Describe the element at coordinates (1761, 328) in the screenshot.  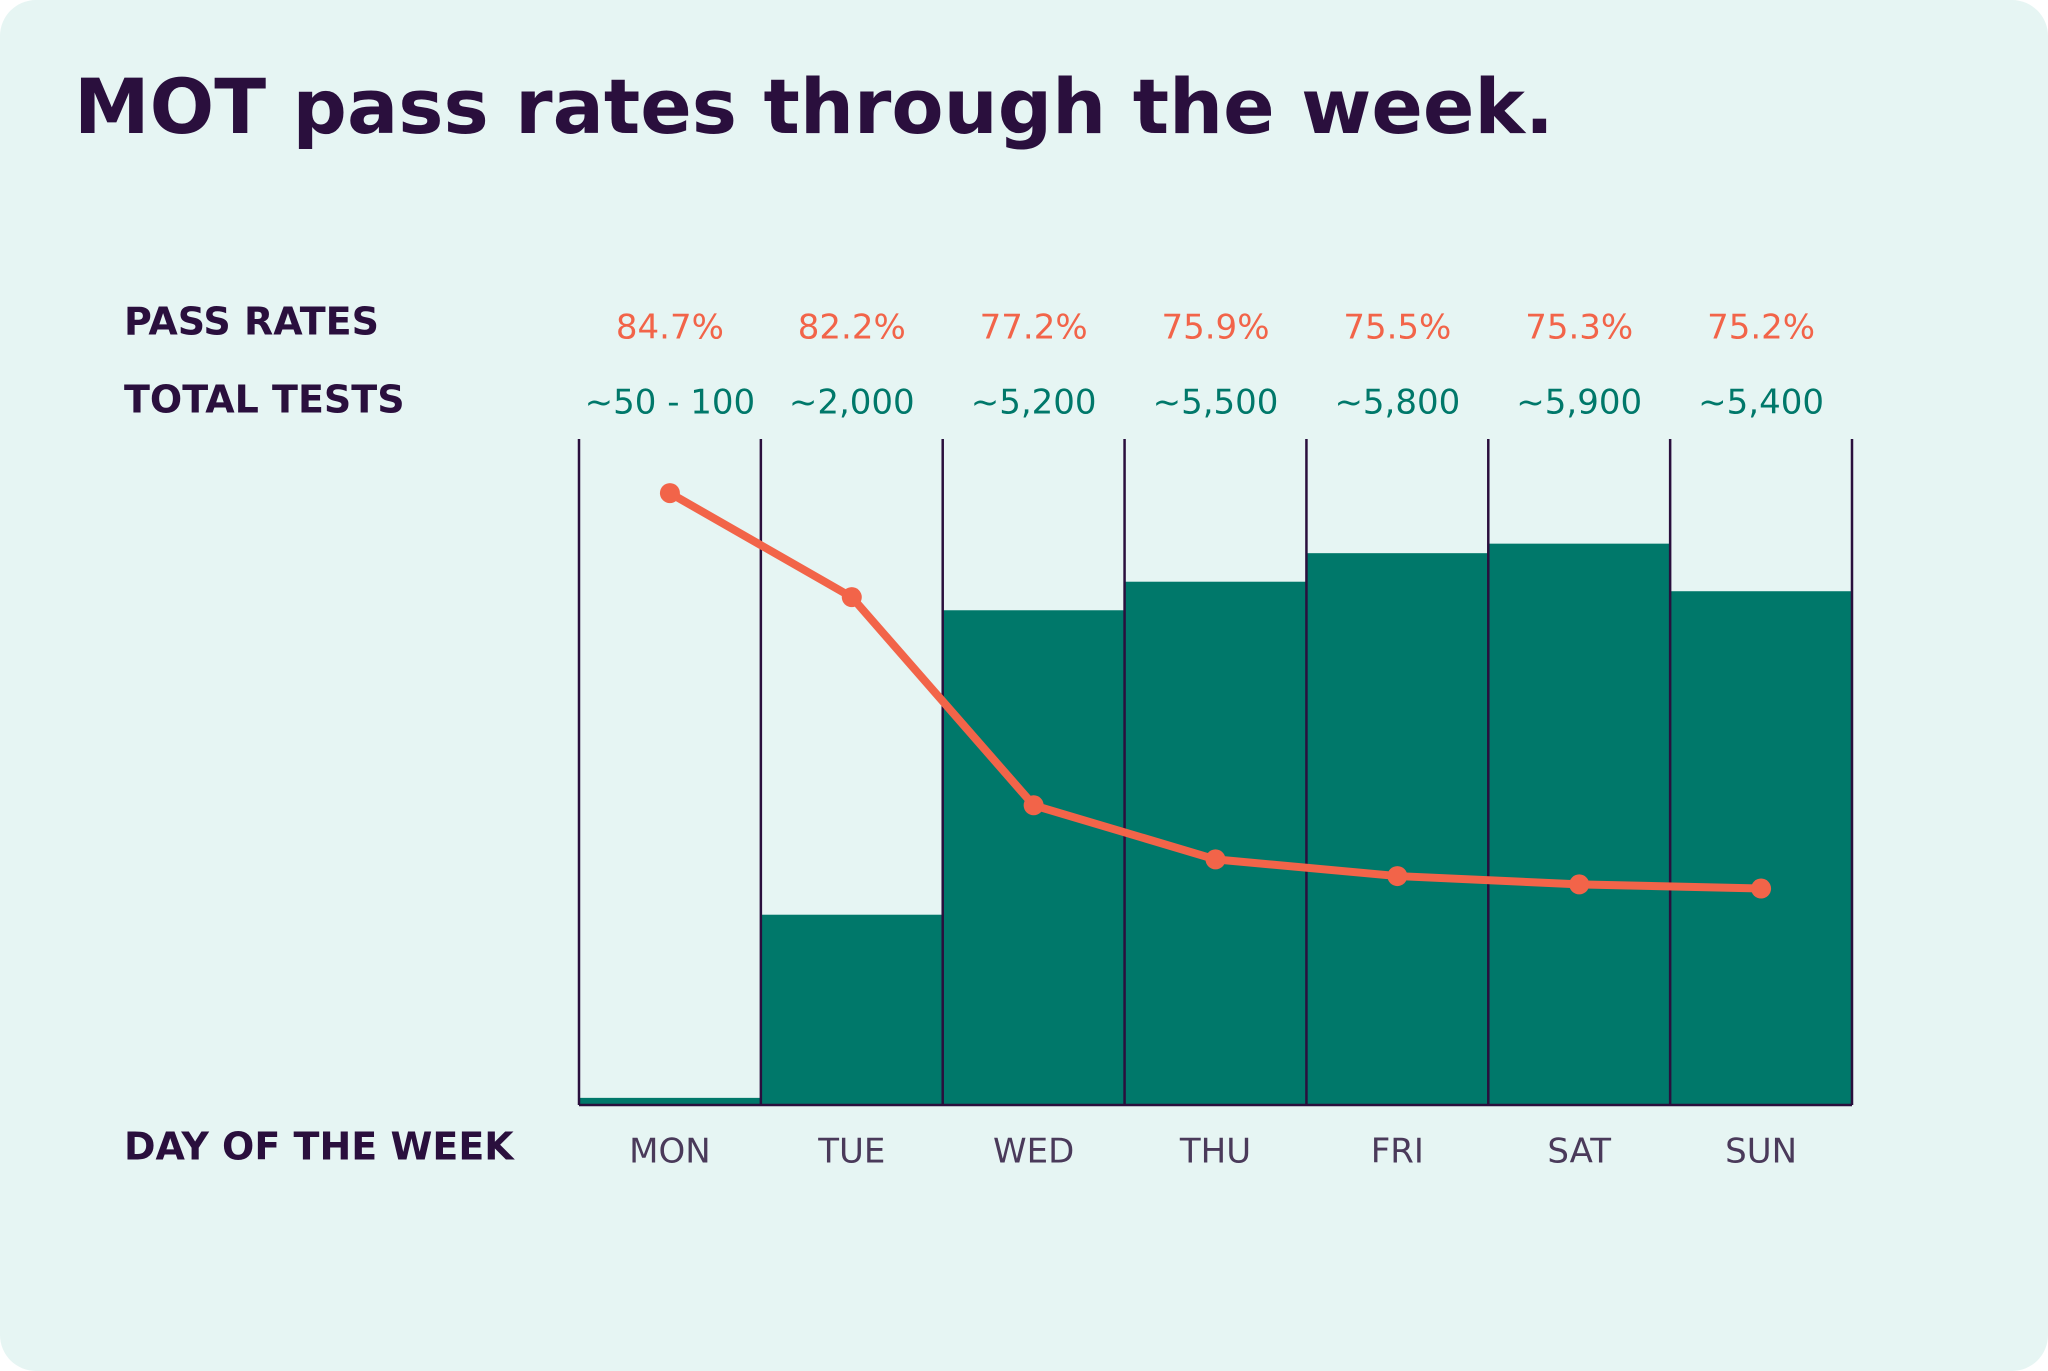
I see `value-label: 75.2%` at that location.